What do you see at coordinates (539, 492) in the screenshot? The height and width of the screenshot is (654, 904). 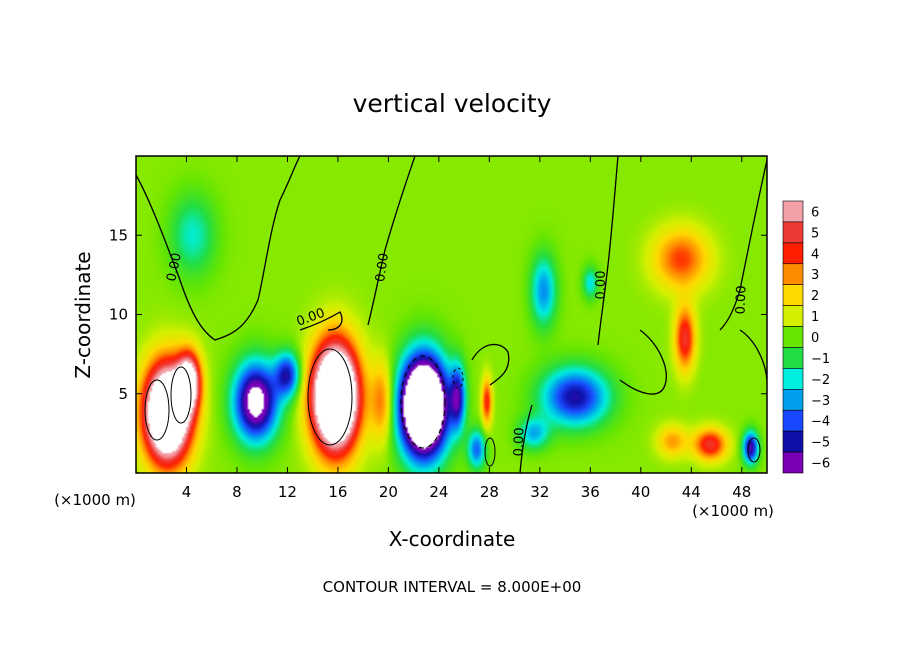 I see `x-tick-label: 32` at bounding box center [539, 492].